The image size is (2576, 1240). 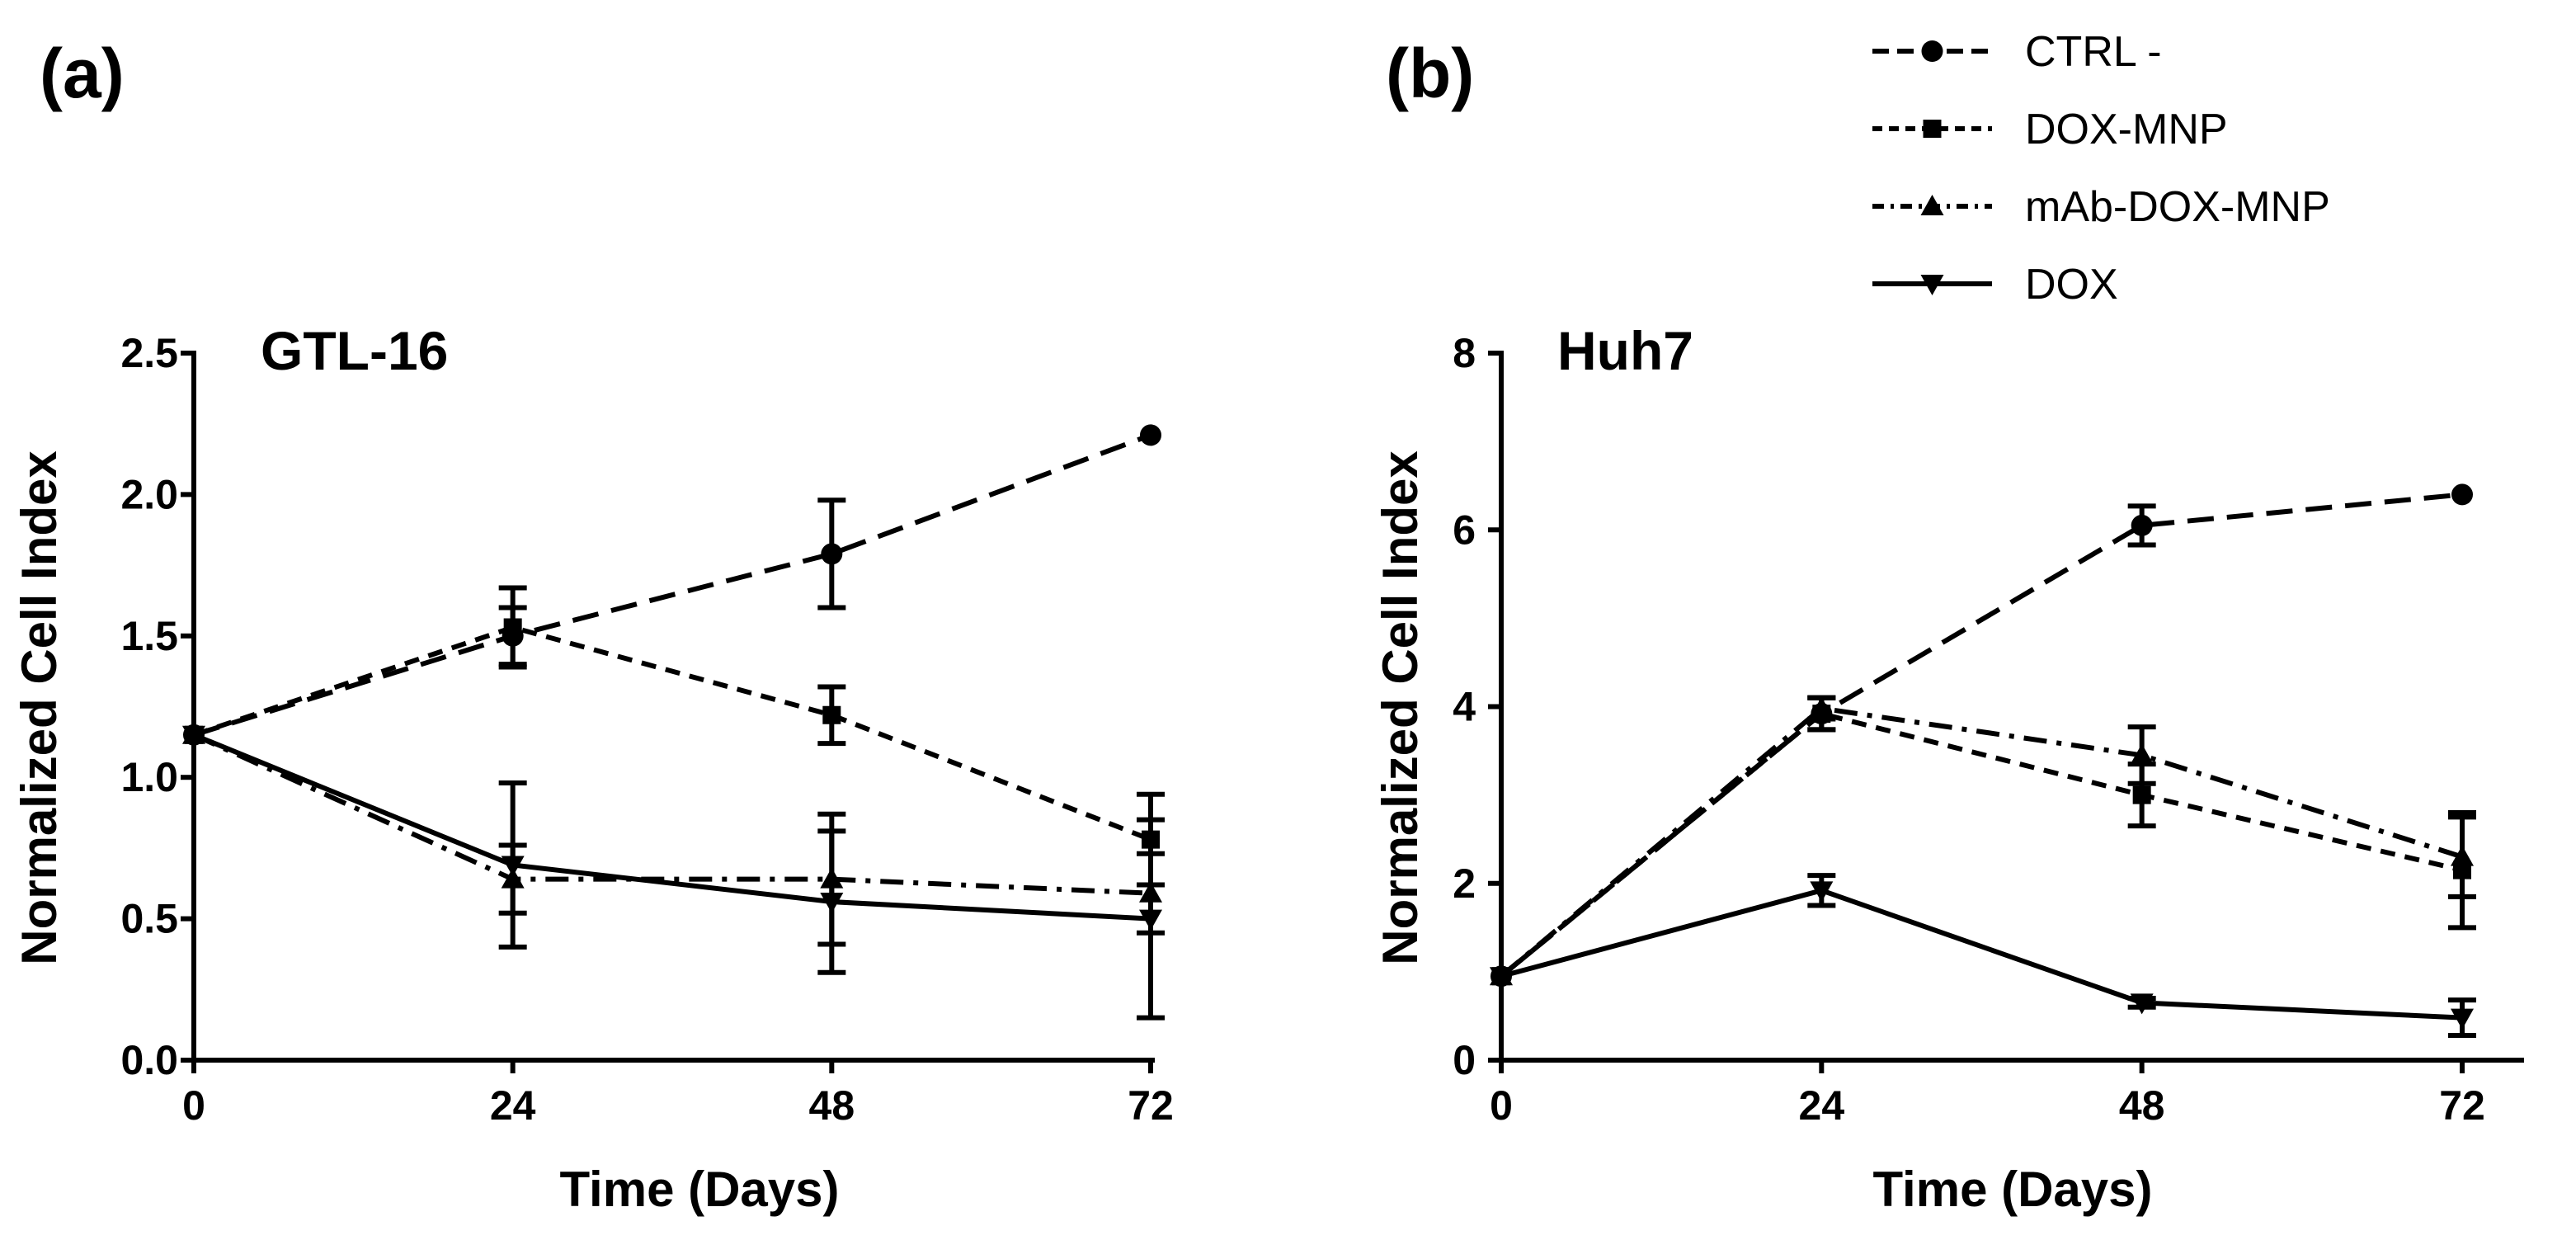 What do you see at coordinates (2462, 1105) in the screenshot?
I see `x-tick-label-b: 72` at bounding box center [2462, 1105].